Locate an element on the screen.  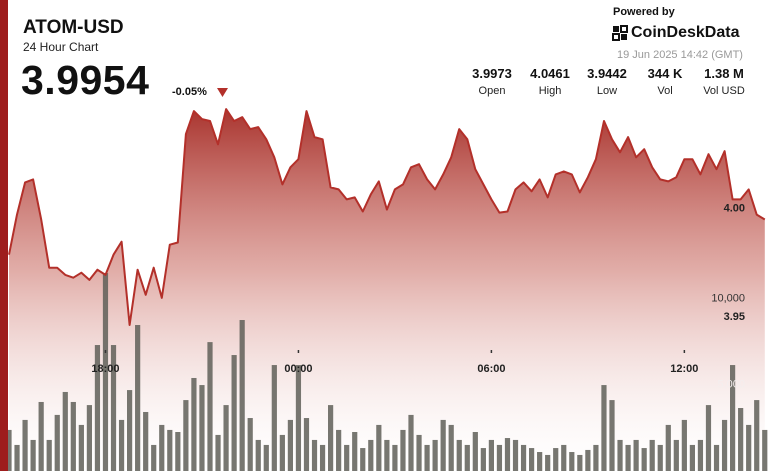
powered-by: Powered by is located at coordinates (644, 12).